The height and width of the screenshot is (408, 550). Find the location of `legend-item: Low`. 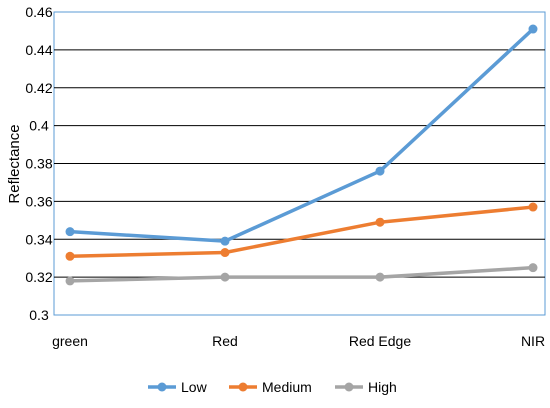

legend-item: Low is located at coordinates (178, 387).